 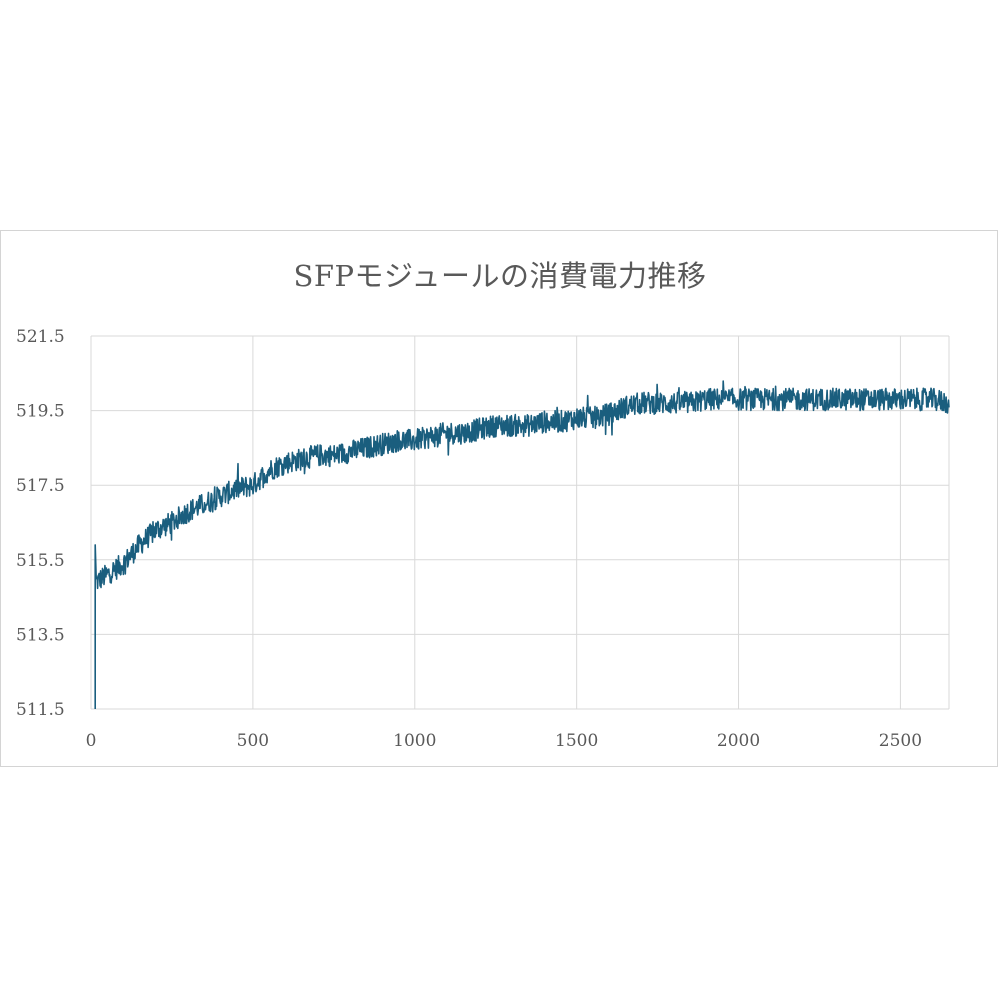 What do you see at coordinates (91, 741) in the screenshot?
I see `x-tick-label: 0` at bounding box center [91, 741].